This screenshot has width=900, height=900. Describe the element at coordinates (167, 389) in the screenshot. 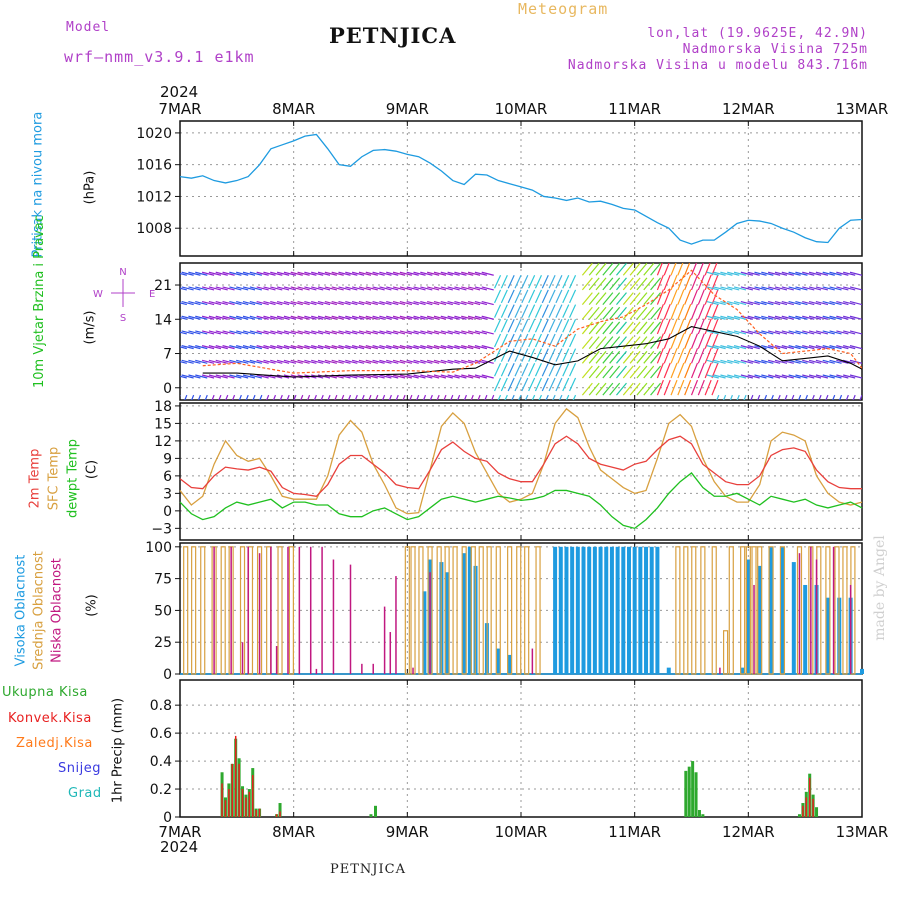

I see `y-tick-label: 0` at that location.